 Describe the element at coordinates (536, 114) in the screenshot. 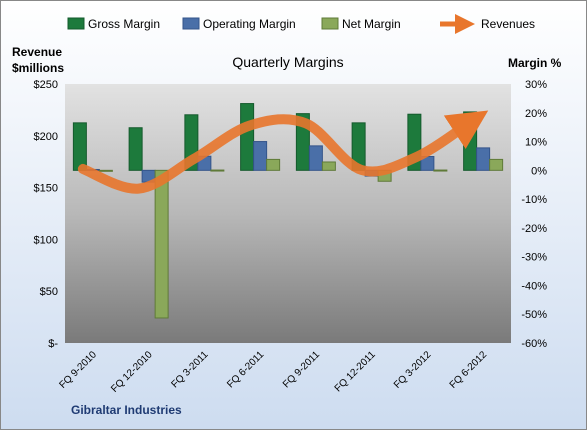

I see `right-tick-label: 20%` at that location.